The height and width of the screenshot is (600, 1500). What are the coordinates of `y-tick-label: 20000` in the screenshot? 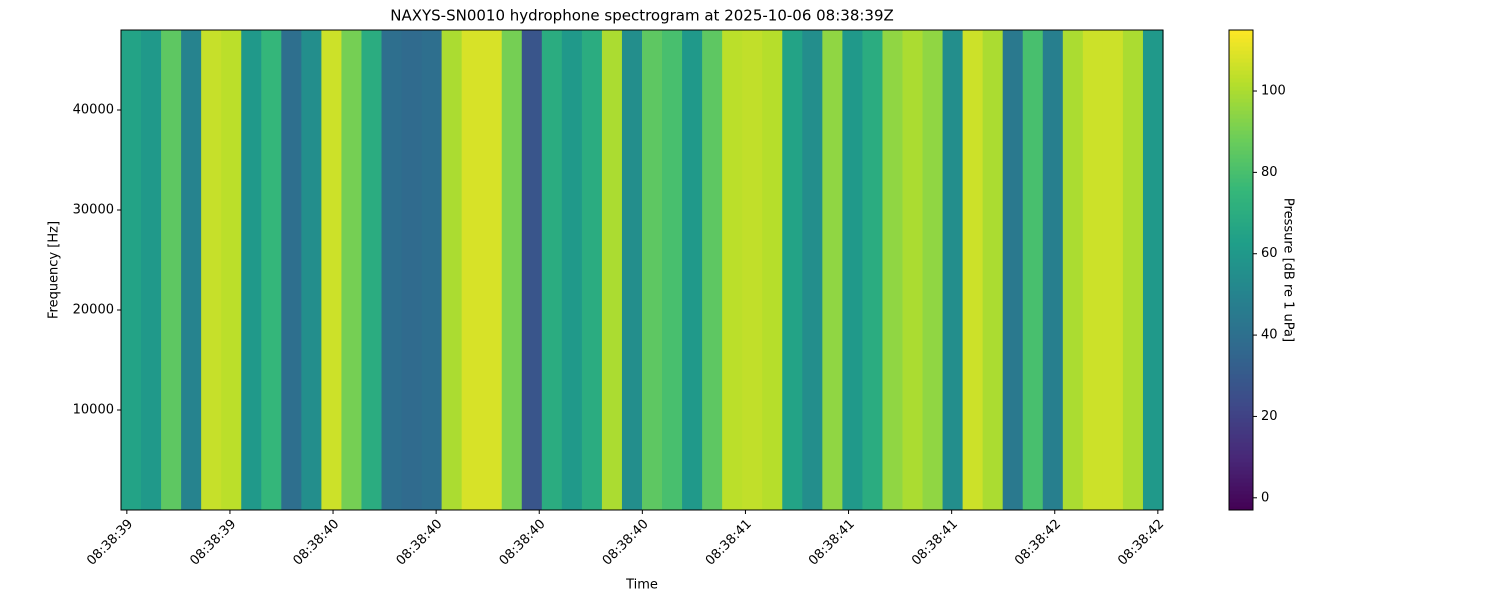 It's located at (93, 310).